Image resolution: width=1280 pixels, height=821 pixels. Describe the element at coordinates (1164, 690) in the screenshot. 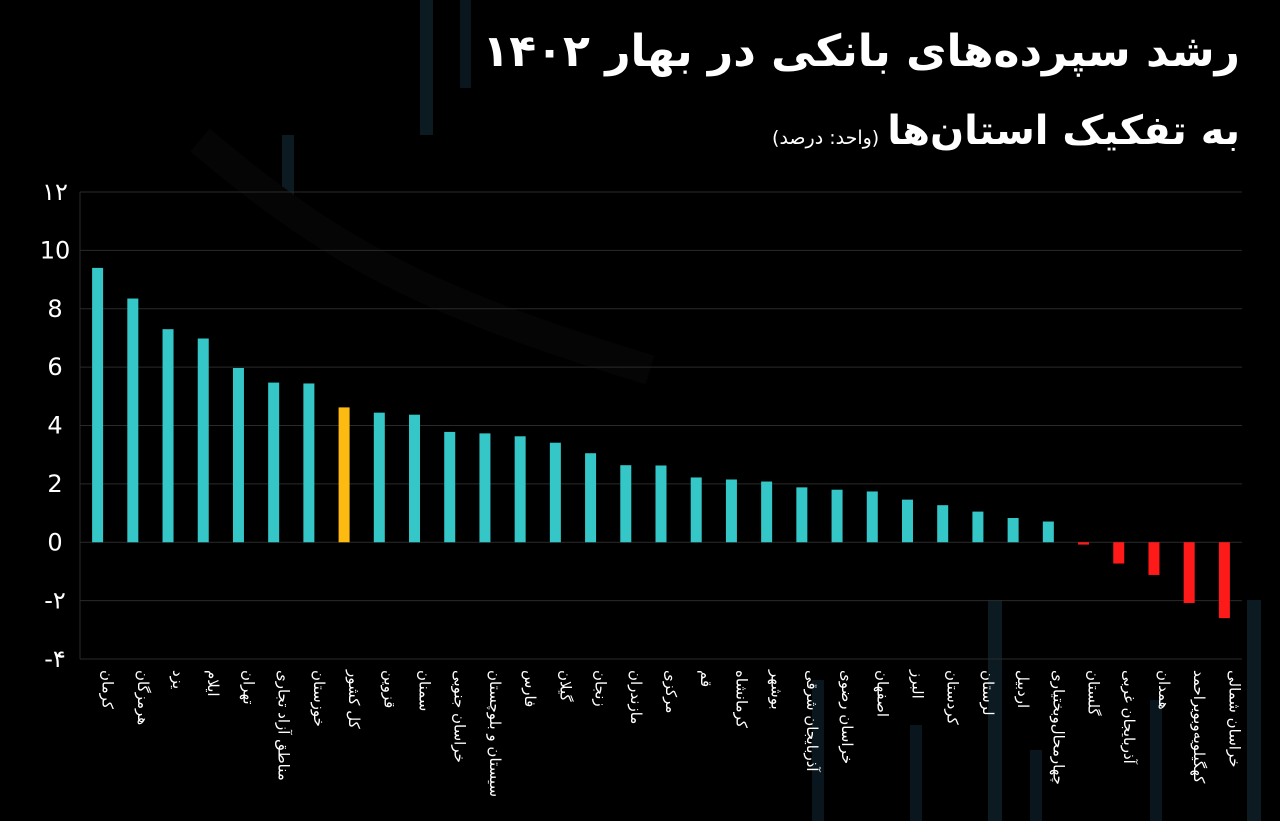

I see `x-tick-label: همدان` at that location.